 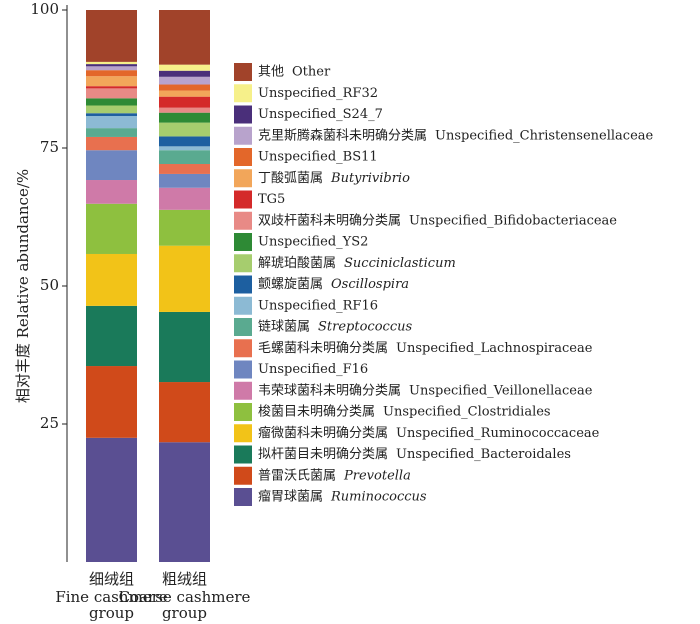 I want to click on legend-label: Unspecified_BS11, so click(x=318, y=157).